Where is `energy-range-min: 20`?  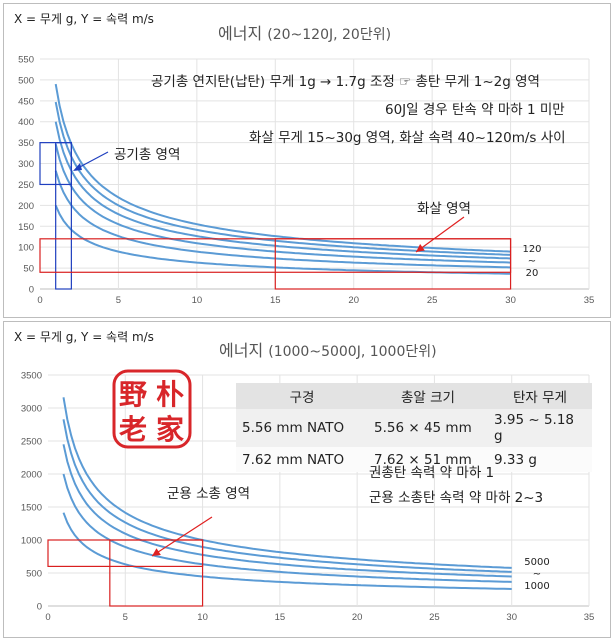 energy-range-min: 20 is located at coordinates (532, 273).